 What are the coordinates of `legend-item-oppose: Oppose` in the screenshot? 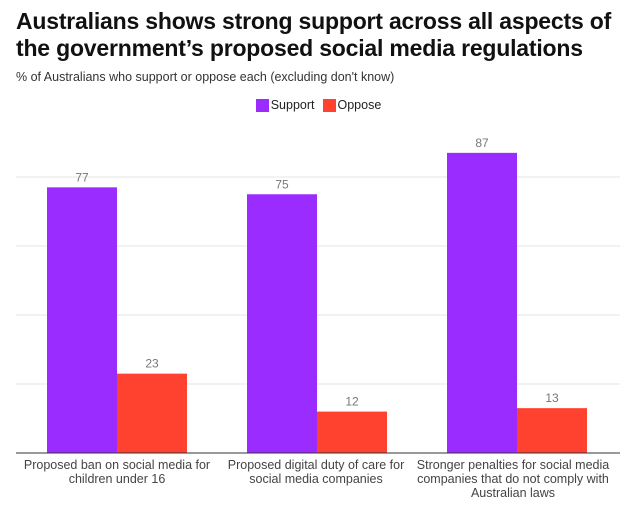 It's located at (352, 105).